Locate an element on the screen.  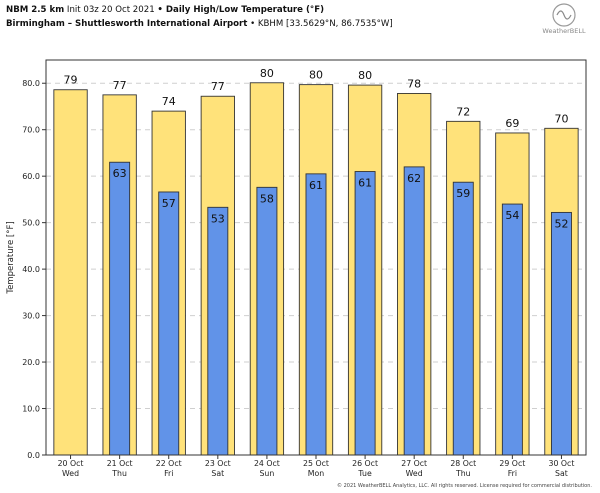
y-axis-label: Temperature [°F] is located at coordinates (11, 257).